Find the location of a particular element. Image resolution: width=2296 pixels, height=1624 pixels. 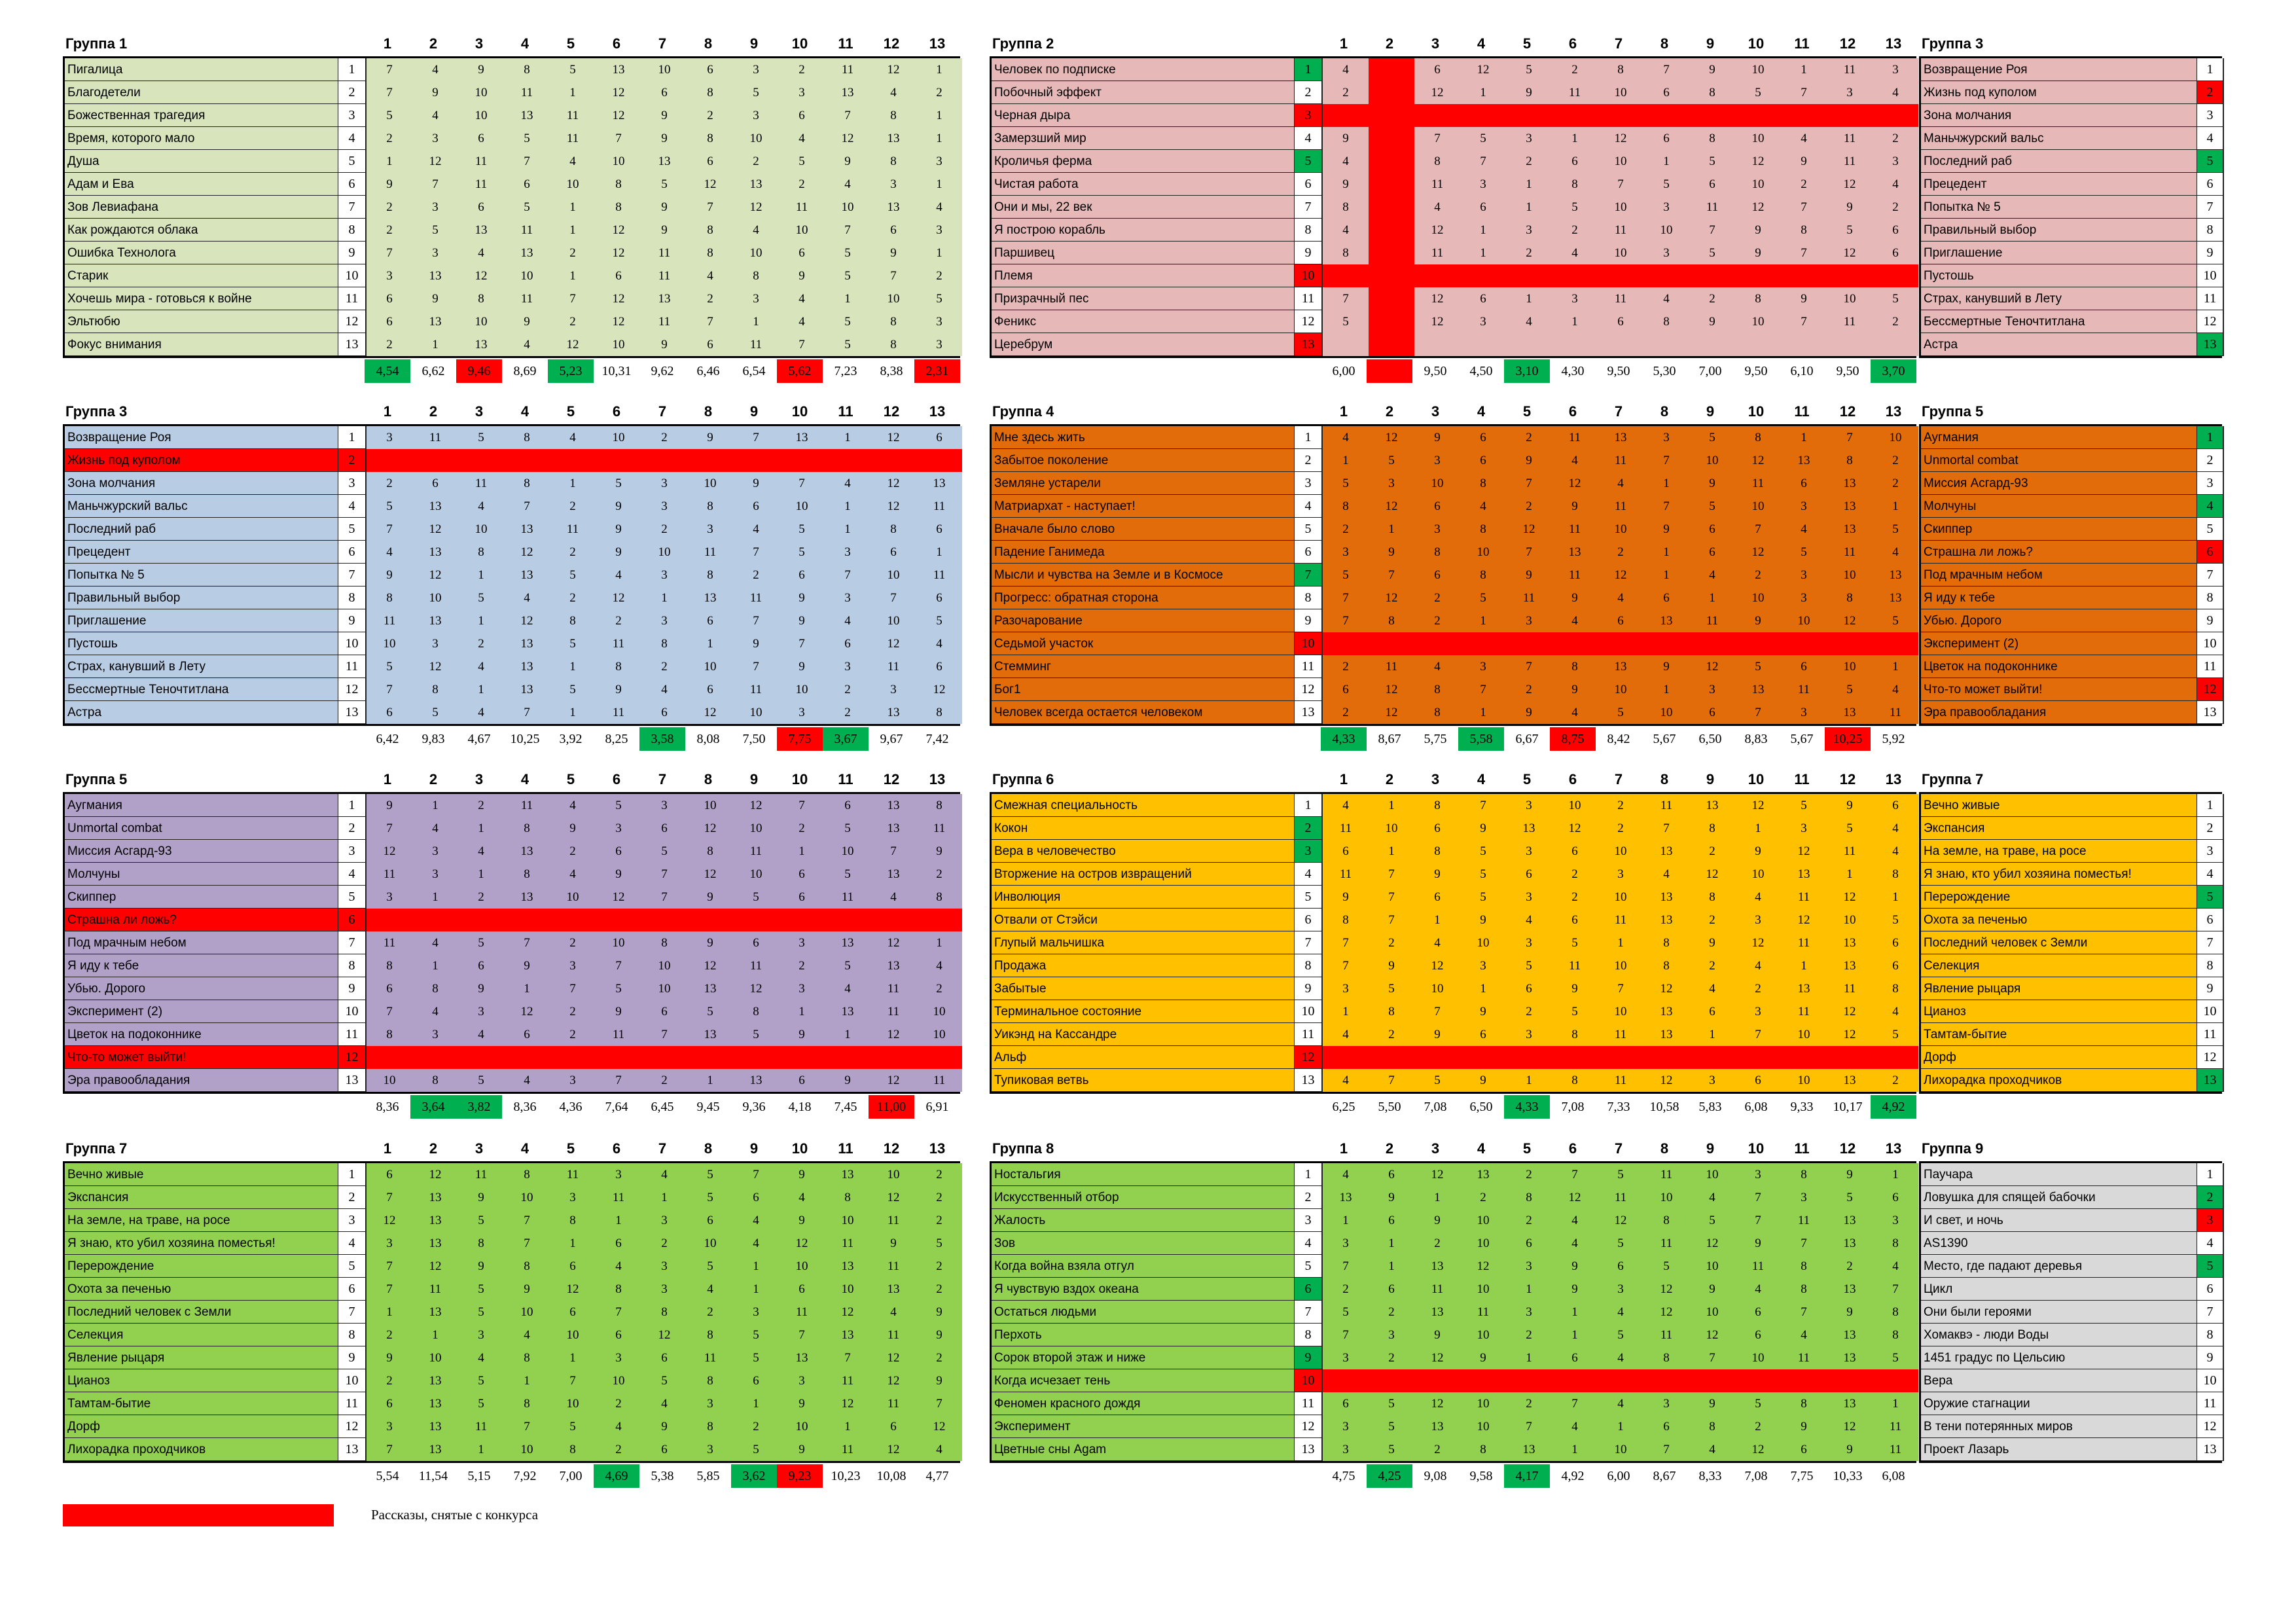

table-row: Замерзший мир 4 9 7 5 3 1 12 6 8 10 4 11 2 is located at coordinates (1455, 138).